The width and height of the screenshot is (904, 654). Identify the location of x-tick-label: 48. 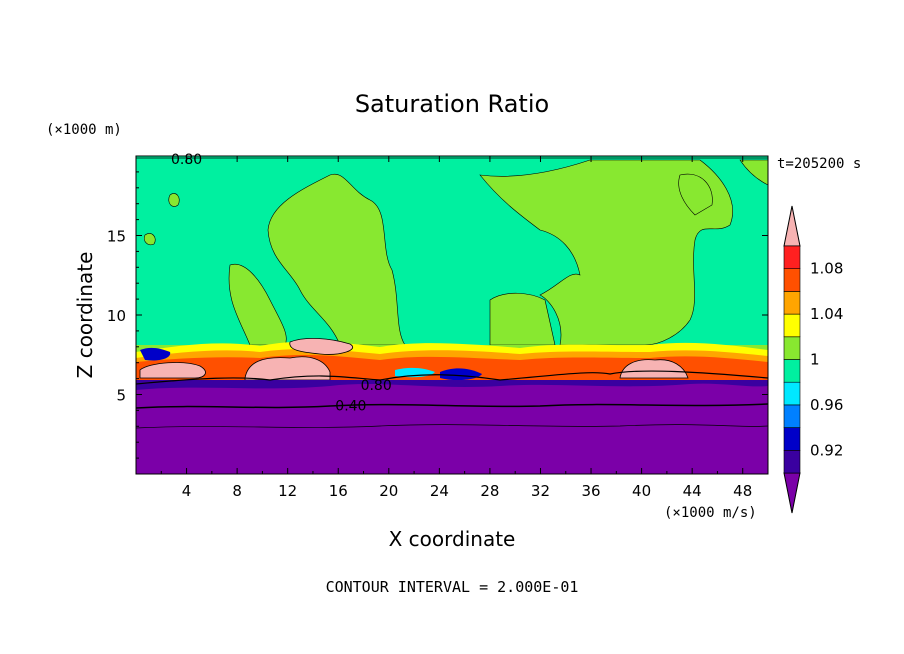
(742, 491).